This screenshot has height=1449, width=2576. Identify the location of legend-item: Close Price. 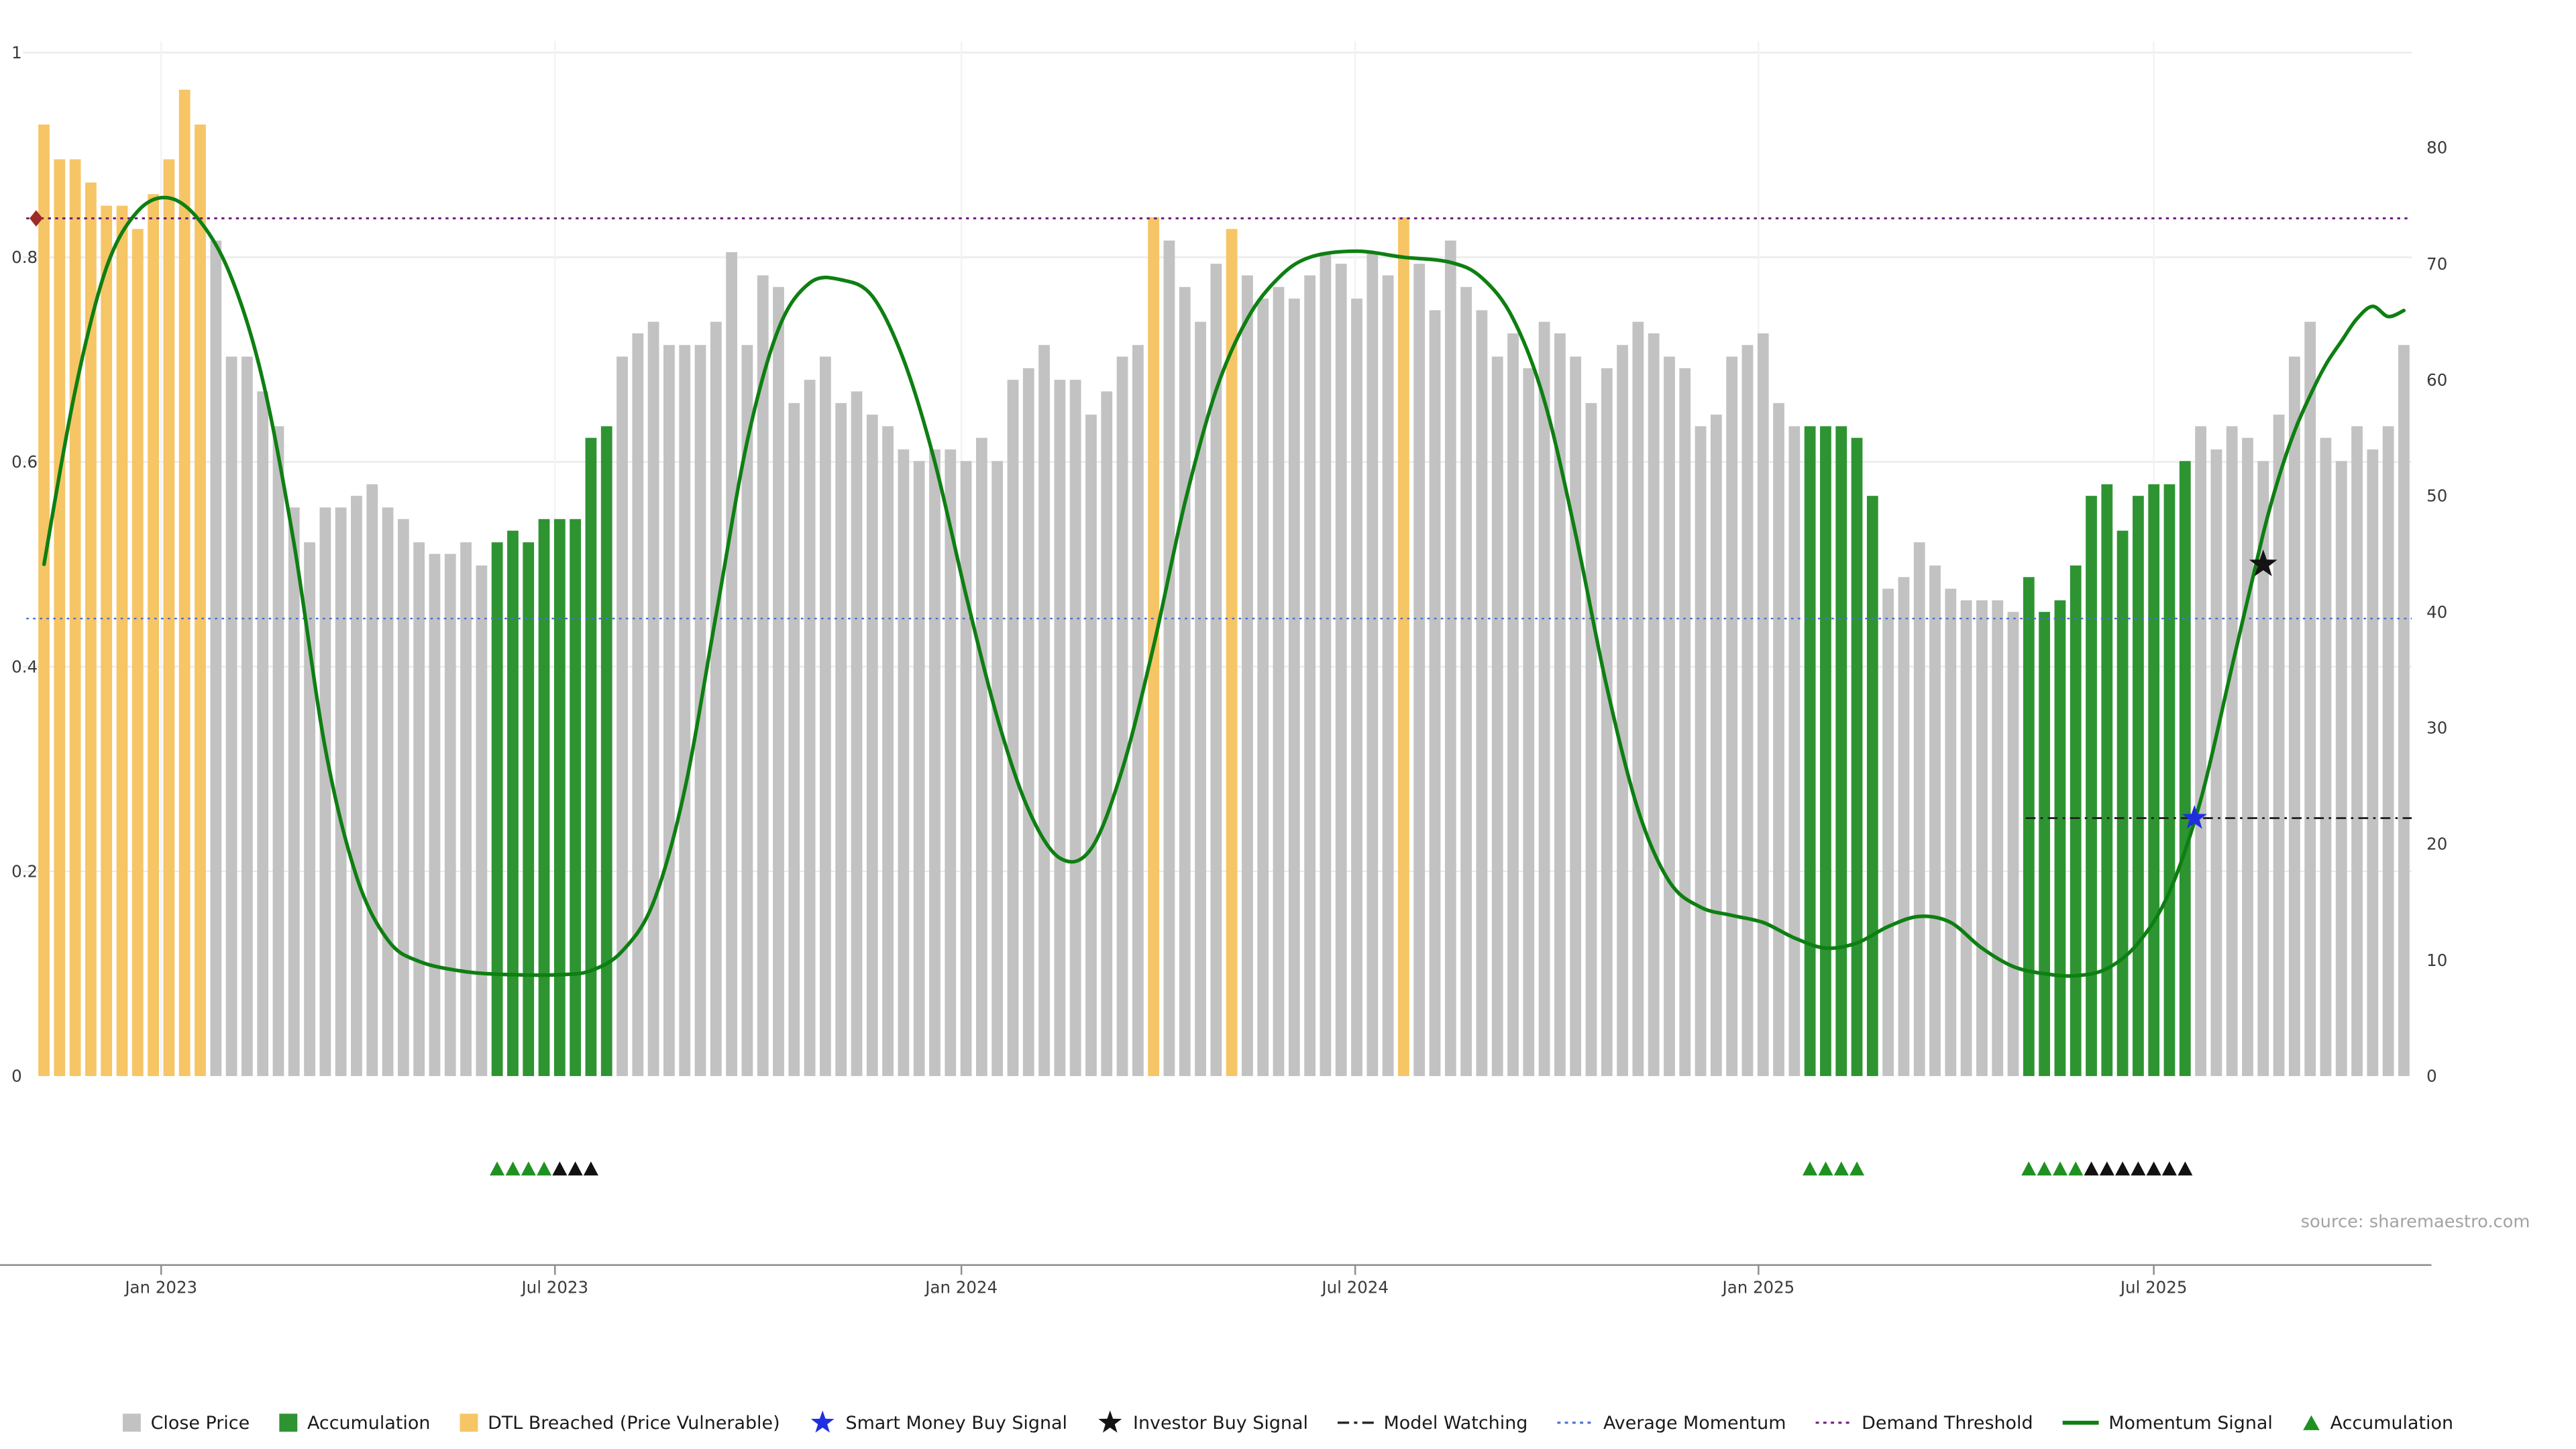
(186, 1423).